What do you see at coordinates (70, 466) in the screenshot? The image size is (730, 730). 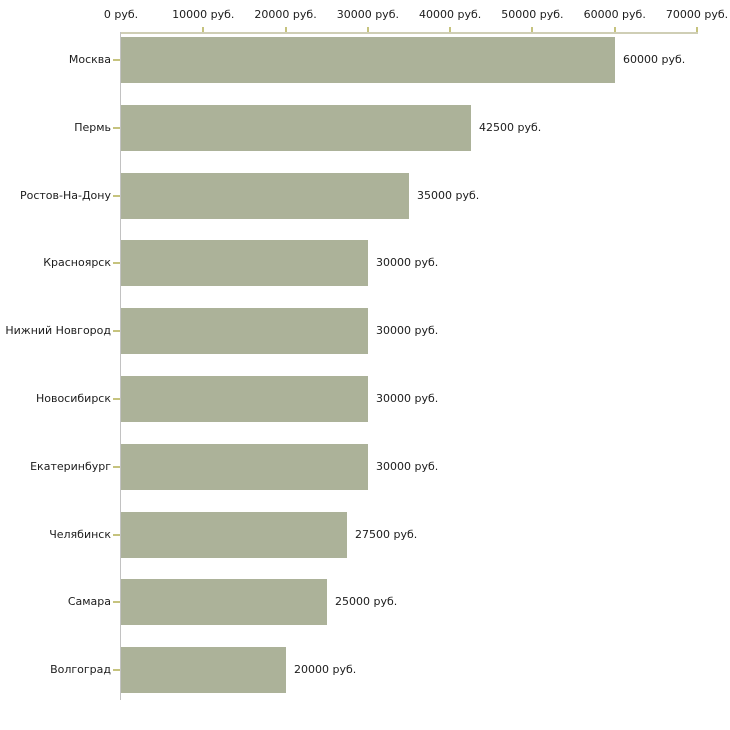 I see `category-label: Екатеринбург` at bounding box center [70, 466].